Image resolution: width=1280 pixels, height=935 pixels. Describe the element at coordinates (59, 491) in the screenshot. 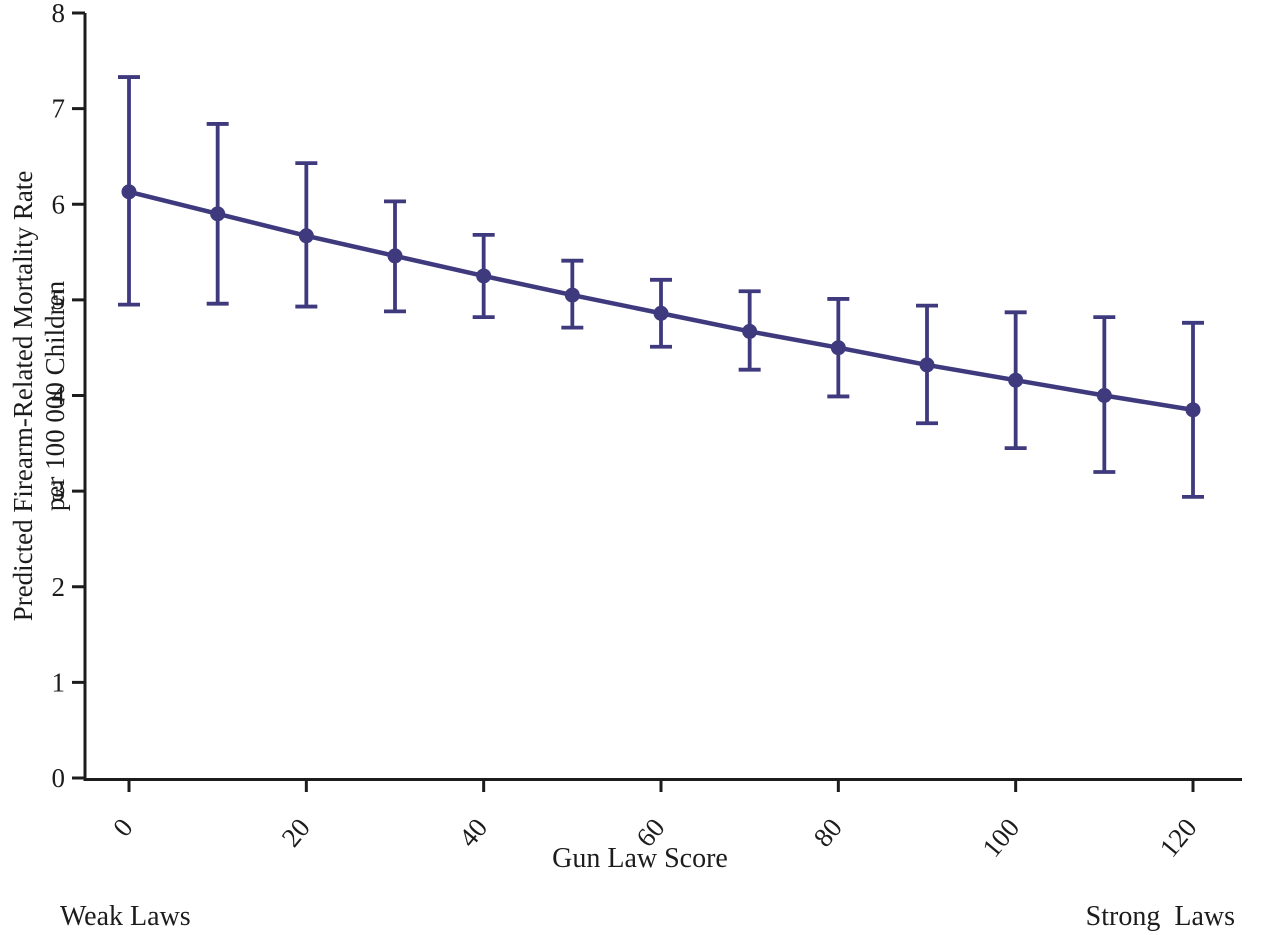

I see `y-tick-label: 3` at that location.